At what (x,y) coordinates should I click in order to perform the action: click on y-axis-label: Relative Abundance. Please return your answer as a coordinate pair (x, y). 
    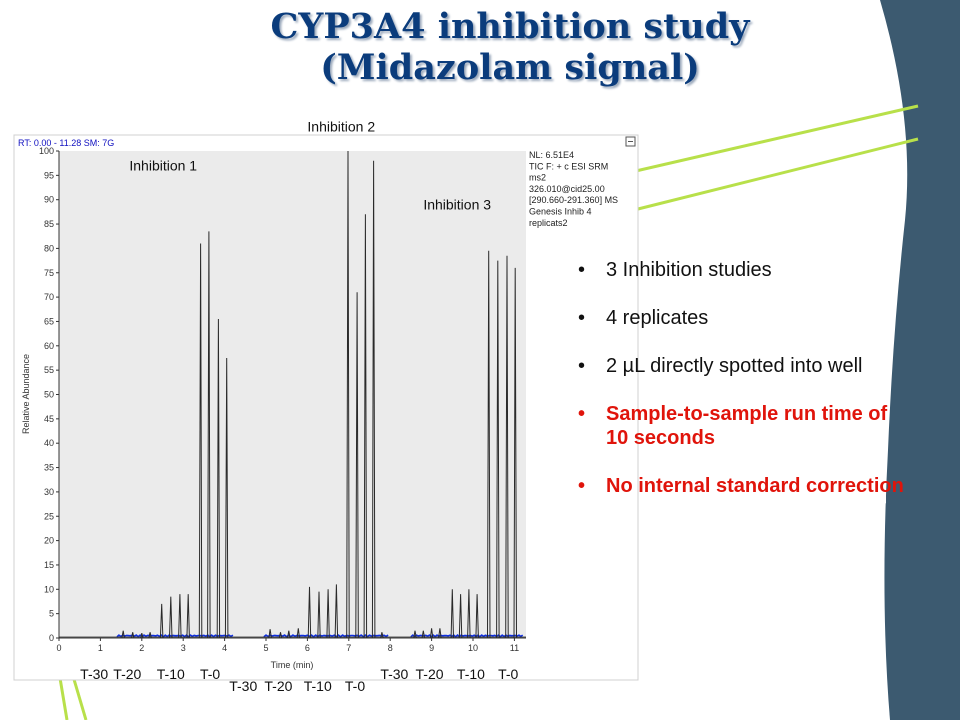
    Looking at the image, I should click on (26, 394).